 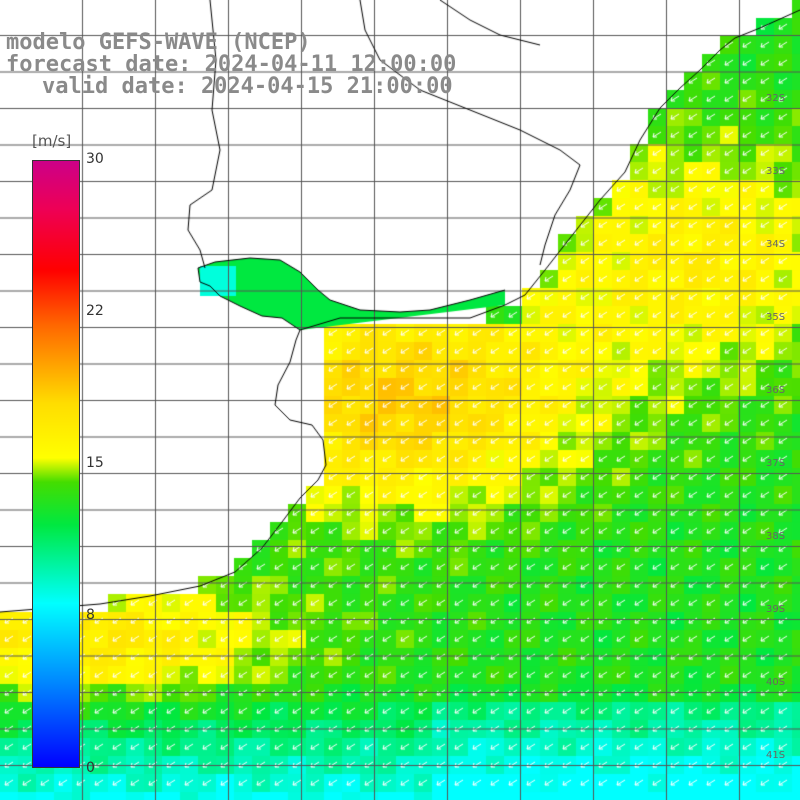 I want to click on colorbar-unit: [m/s], so click(x=52, y=141).